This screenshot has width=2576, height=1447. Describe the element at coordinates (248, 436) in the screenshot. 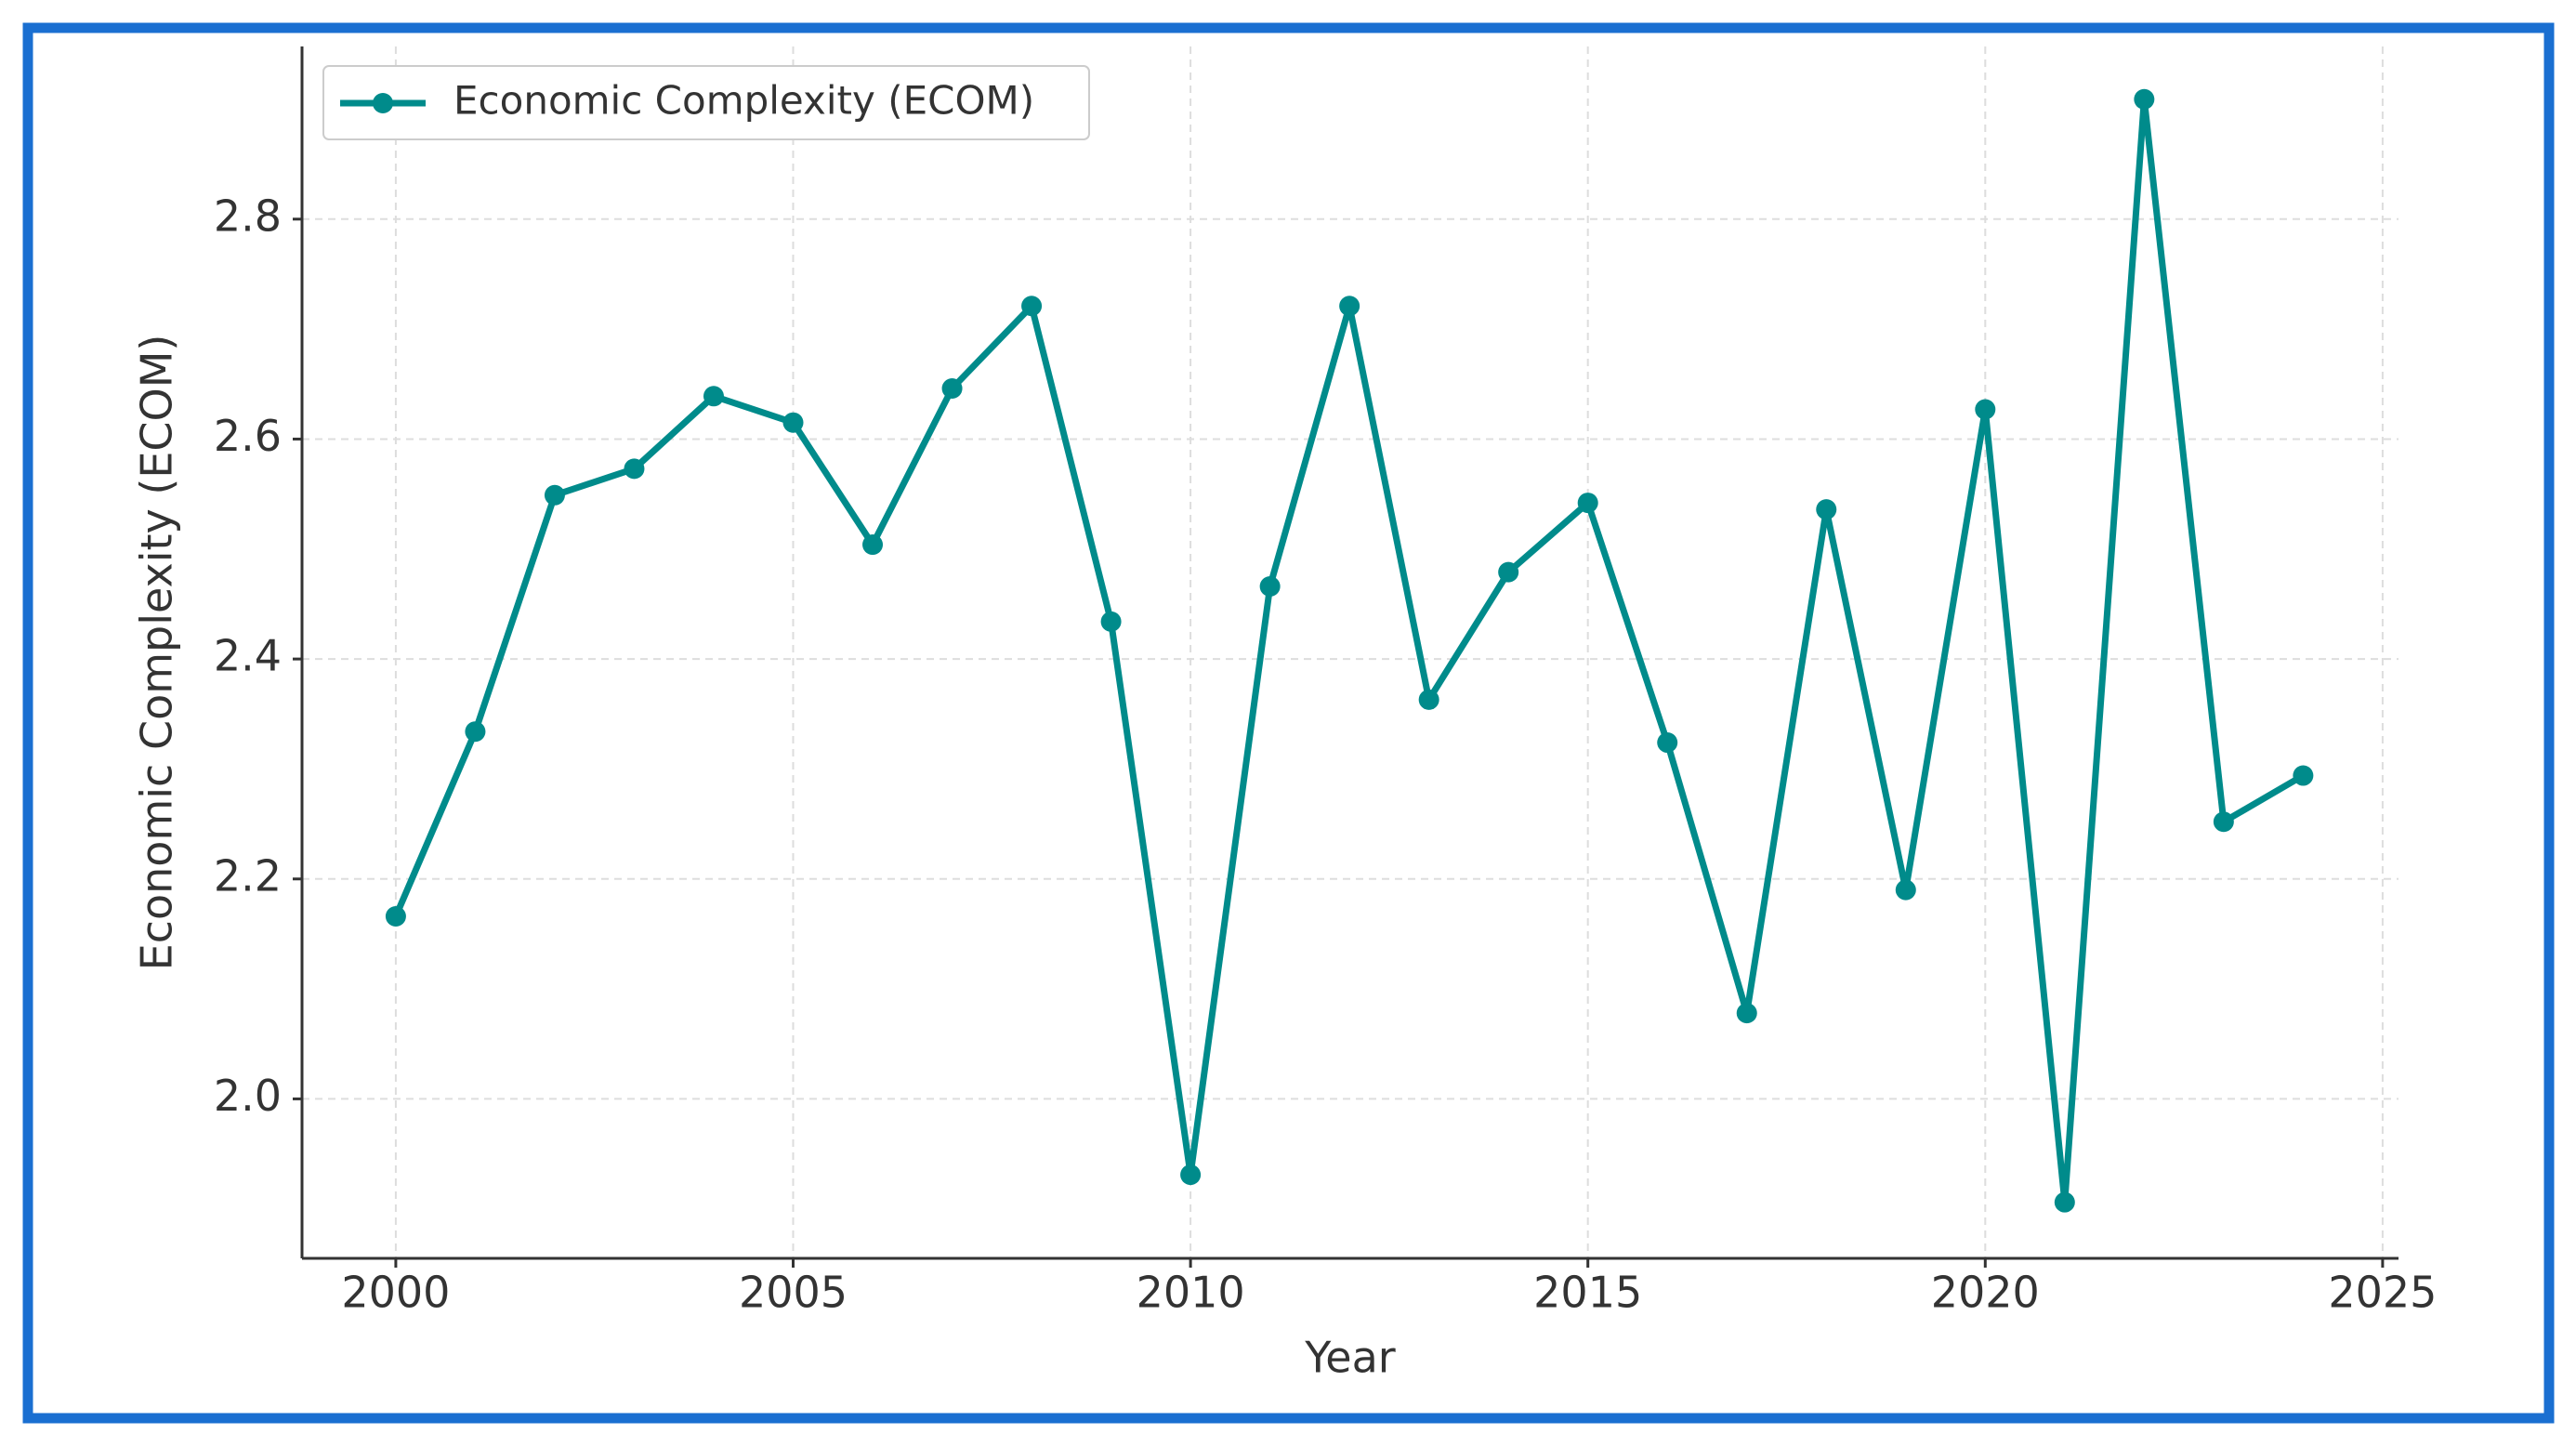

I see `y-tick-label: 2.6` at that location.